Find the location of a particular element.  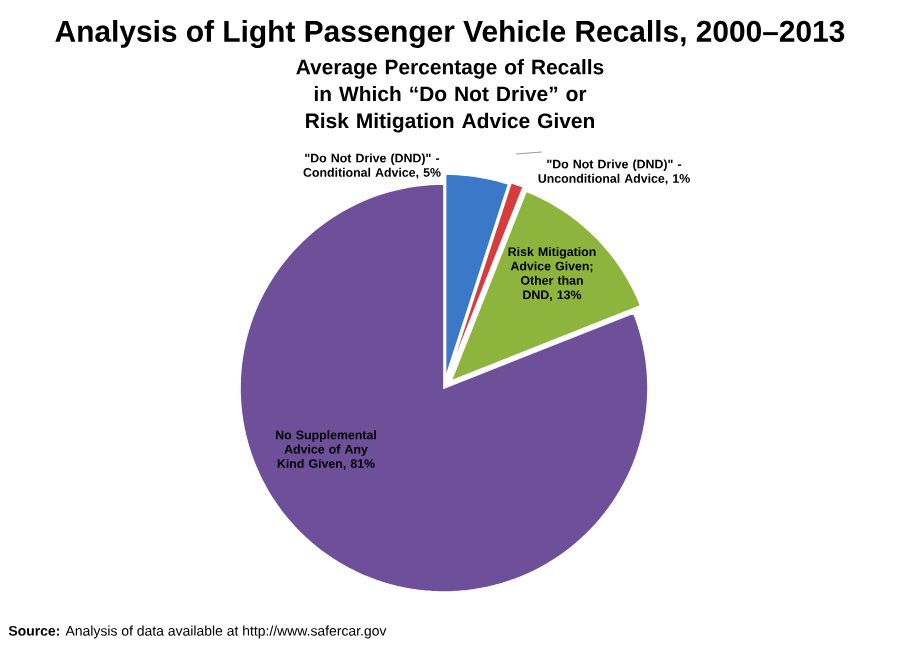

chart-title: Analysis of Light Passenger Vehicle Recalls, 2000–2013 is located at coordinates (450, 34).